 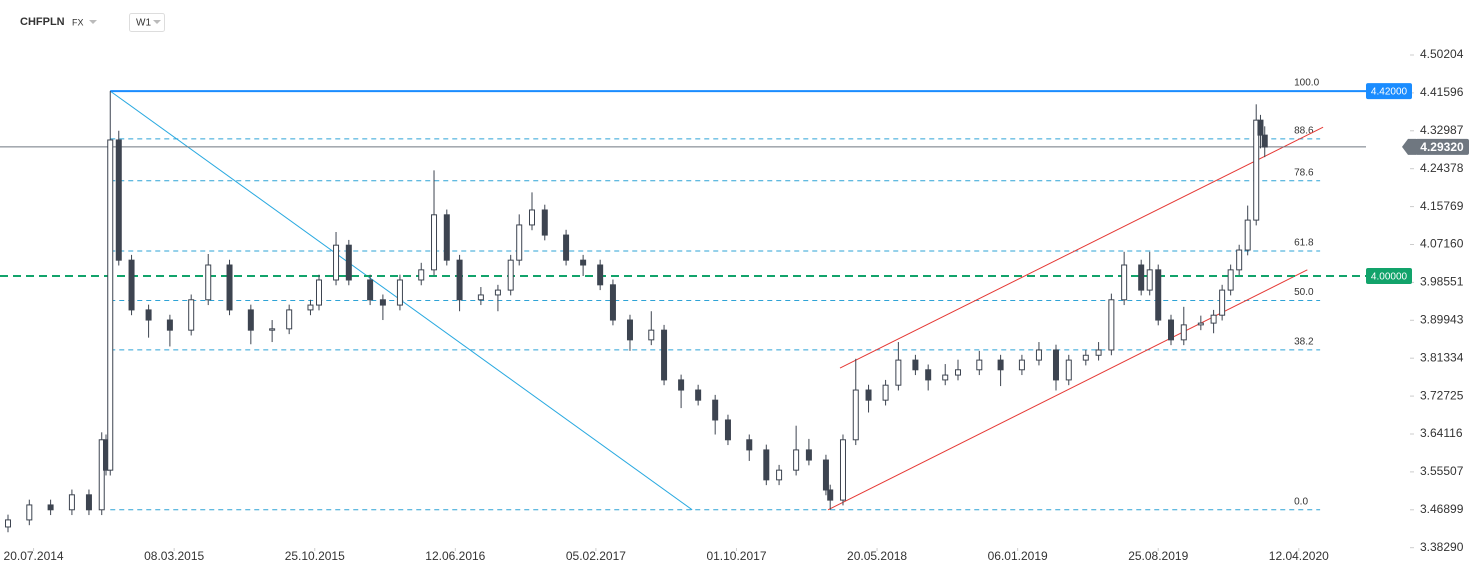 I want to click on y-tick-label: 3.89943, so click(x=1442, y=319).